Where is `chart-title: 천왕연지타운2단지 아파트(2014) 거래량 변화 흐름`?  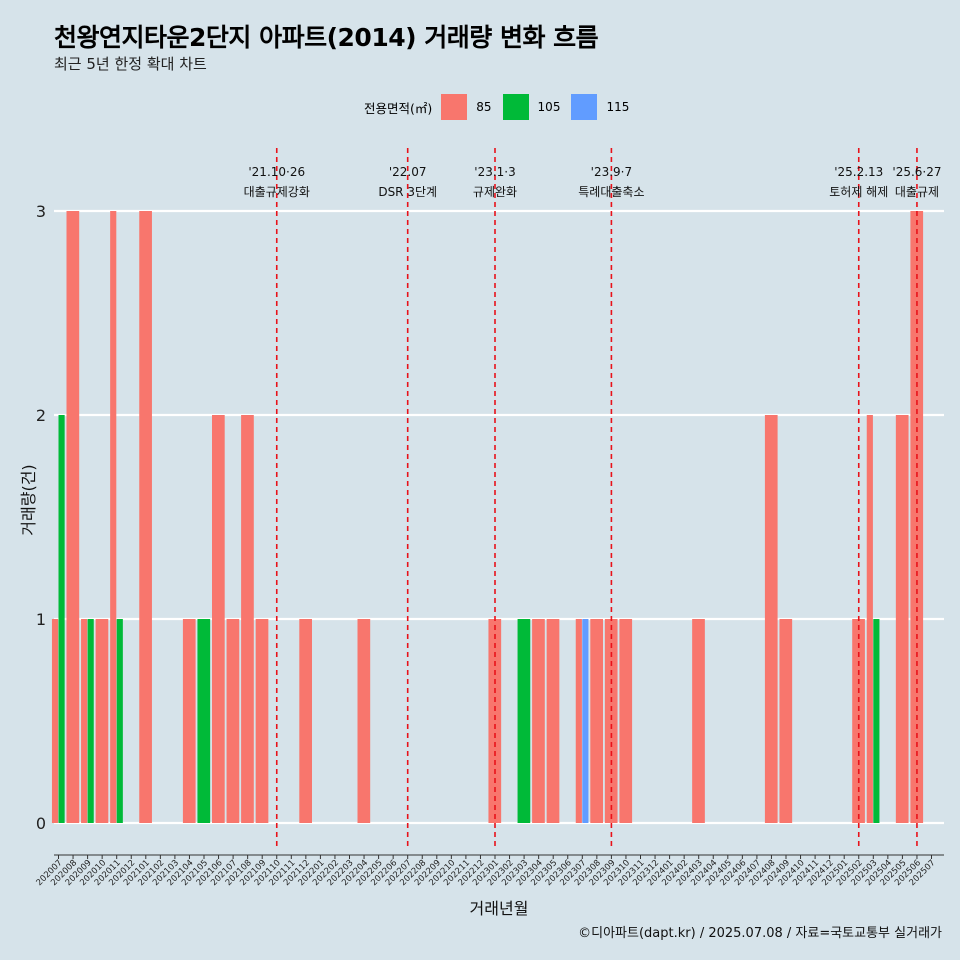 chart-title: 천왕연지타운2단지 아파트(2014) 거래량 변화 흐름 is located at coordinates (326, 37).